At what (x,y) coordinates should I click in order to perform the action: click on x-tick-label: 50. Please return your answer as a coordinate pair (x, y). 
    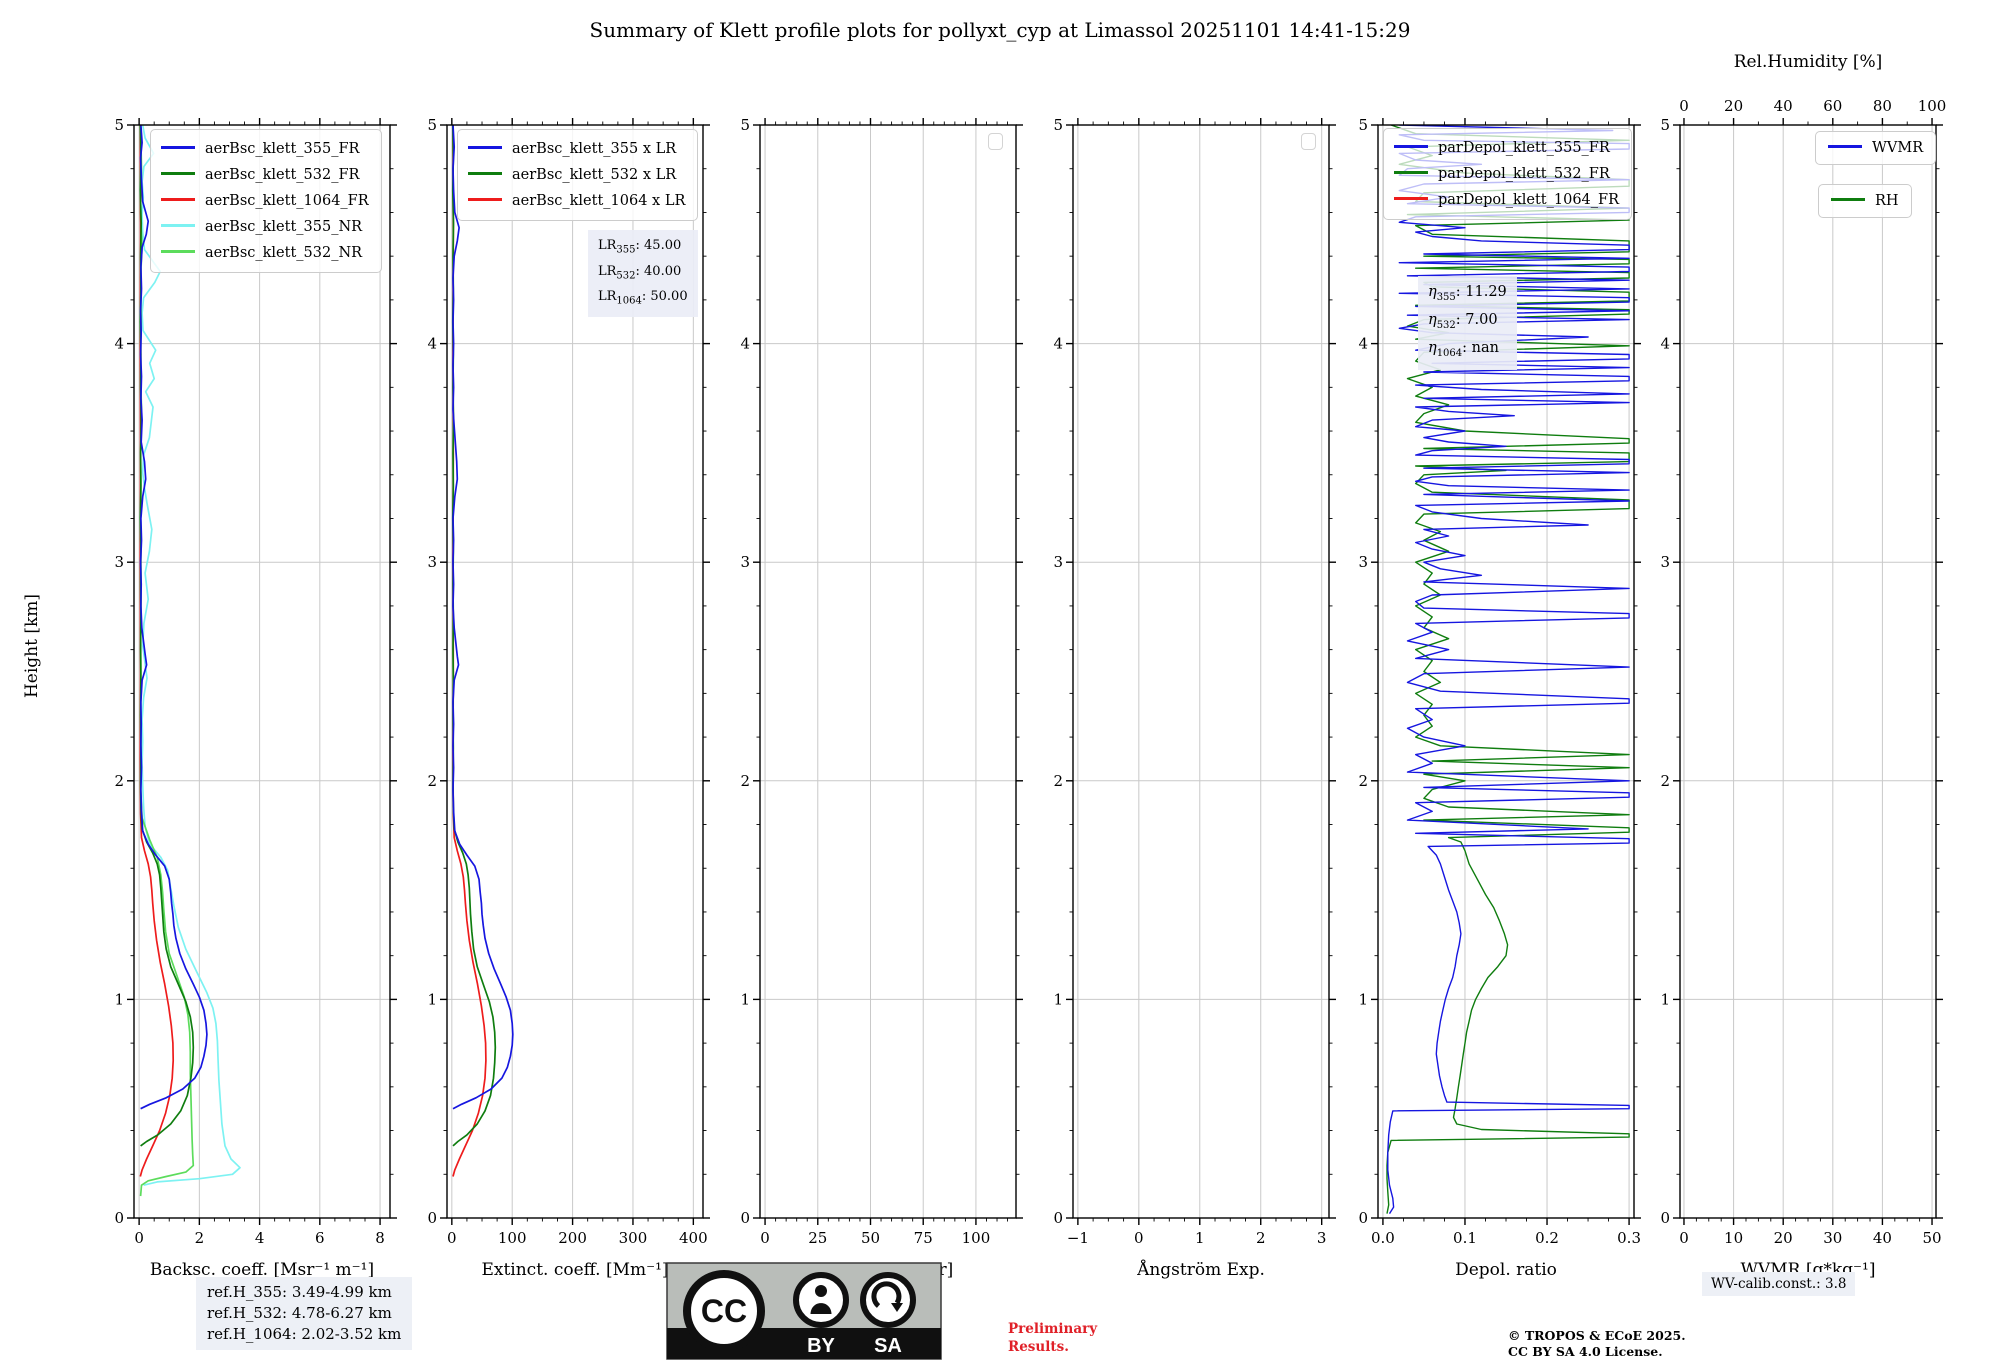
    Looking at the image, I should click on (1931, 1238).